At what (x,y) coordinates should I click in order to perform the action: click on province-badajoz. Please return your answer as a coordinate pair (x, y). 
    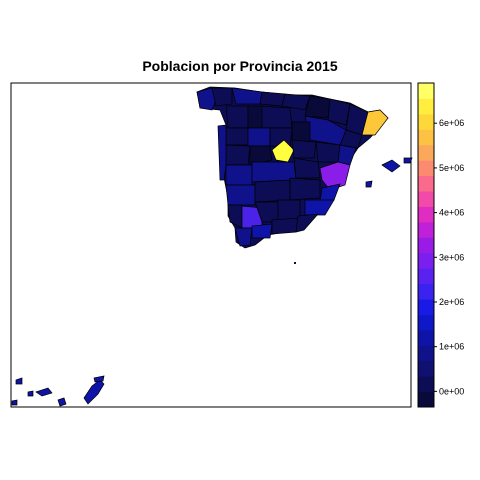
    Looking at the image, I should click on (240, 195).